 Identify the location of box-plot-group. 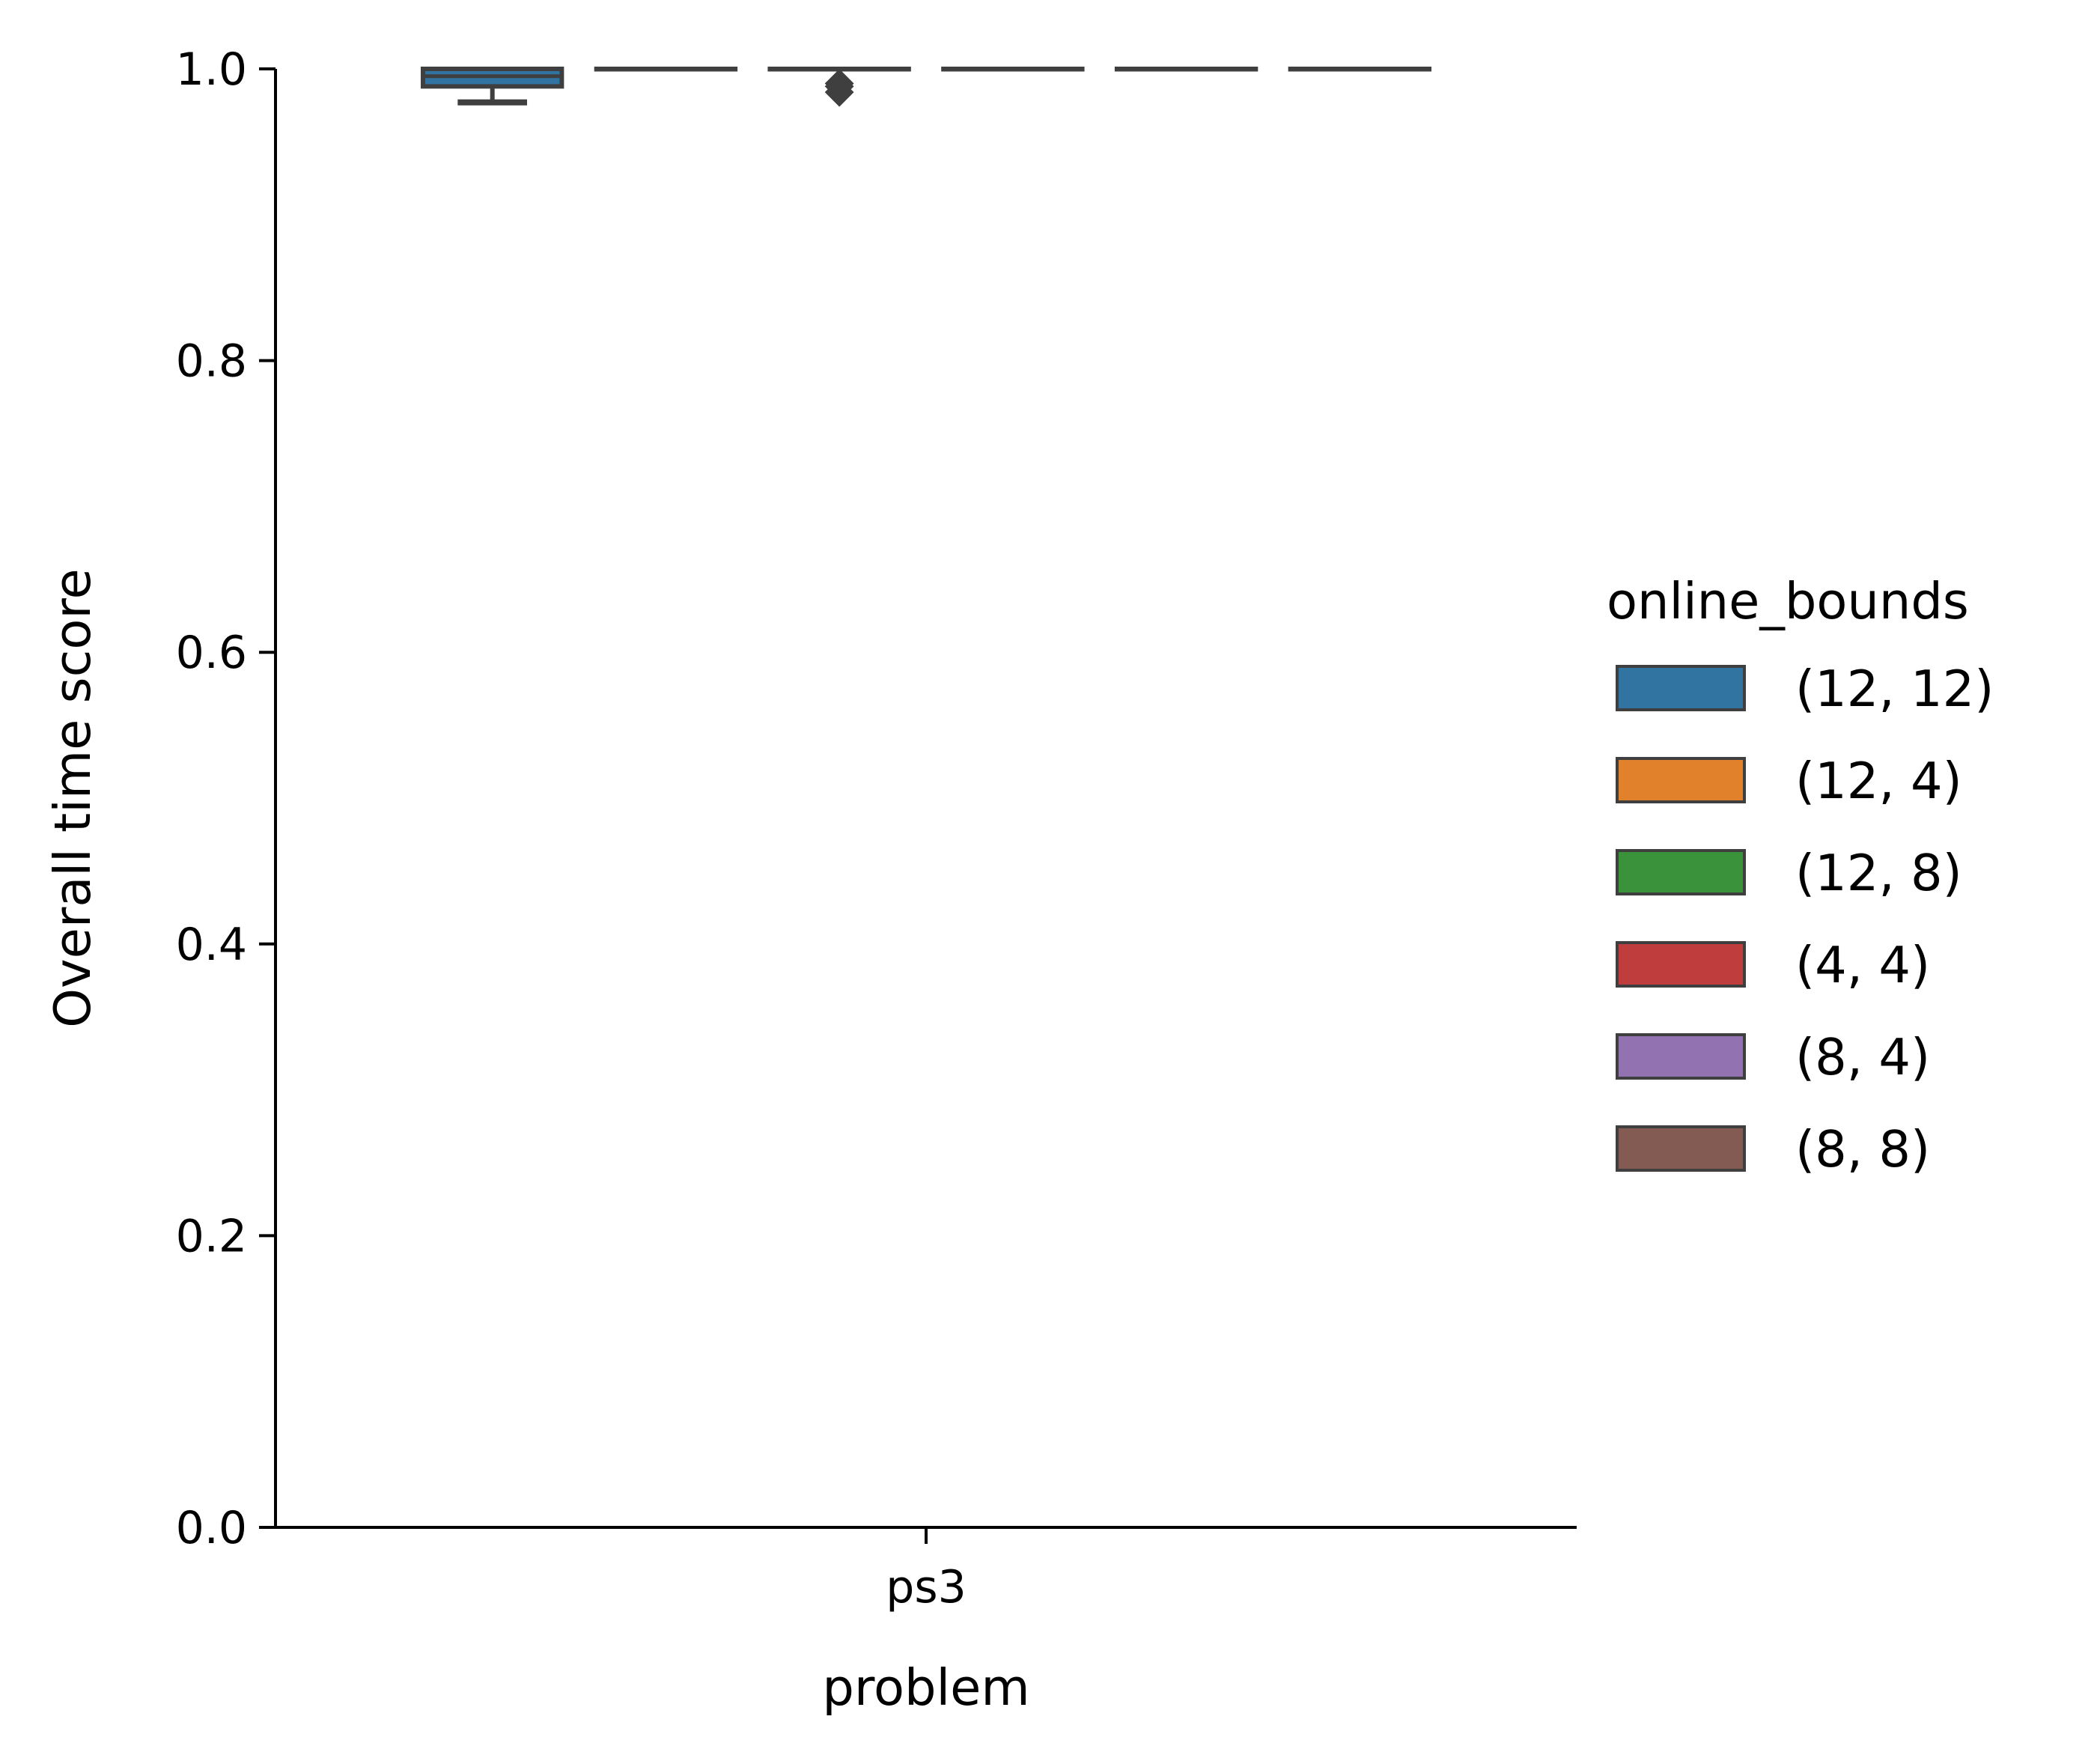
(926, 87).